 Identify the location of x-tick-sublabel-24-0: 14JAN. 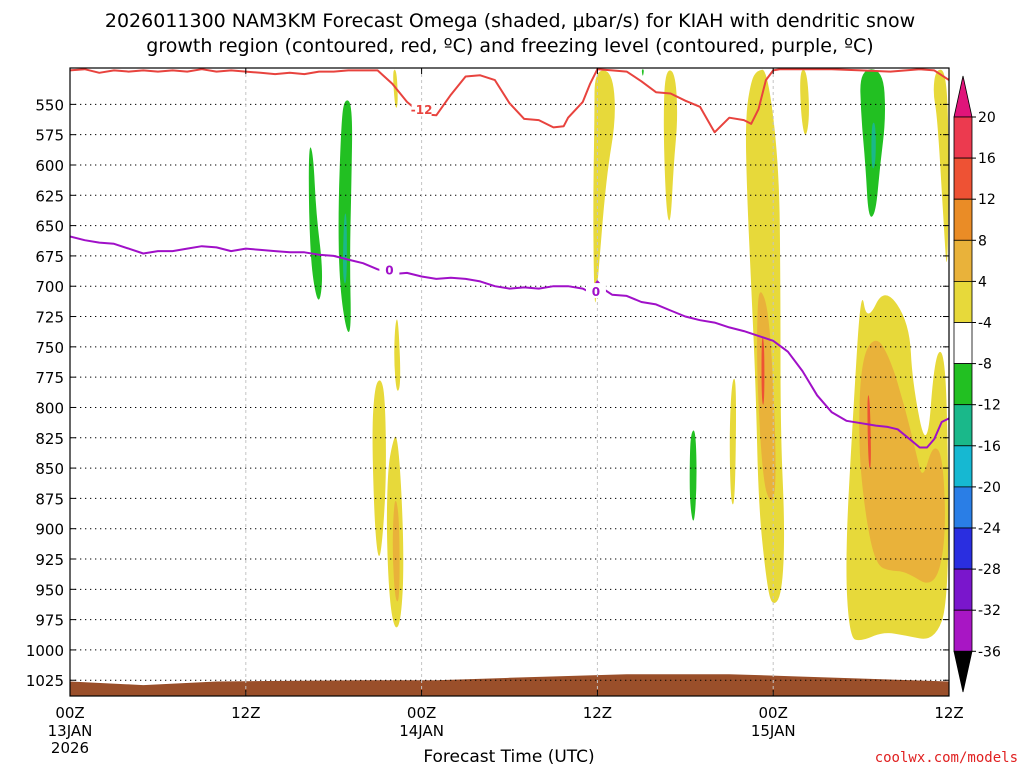
(421, 731).